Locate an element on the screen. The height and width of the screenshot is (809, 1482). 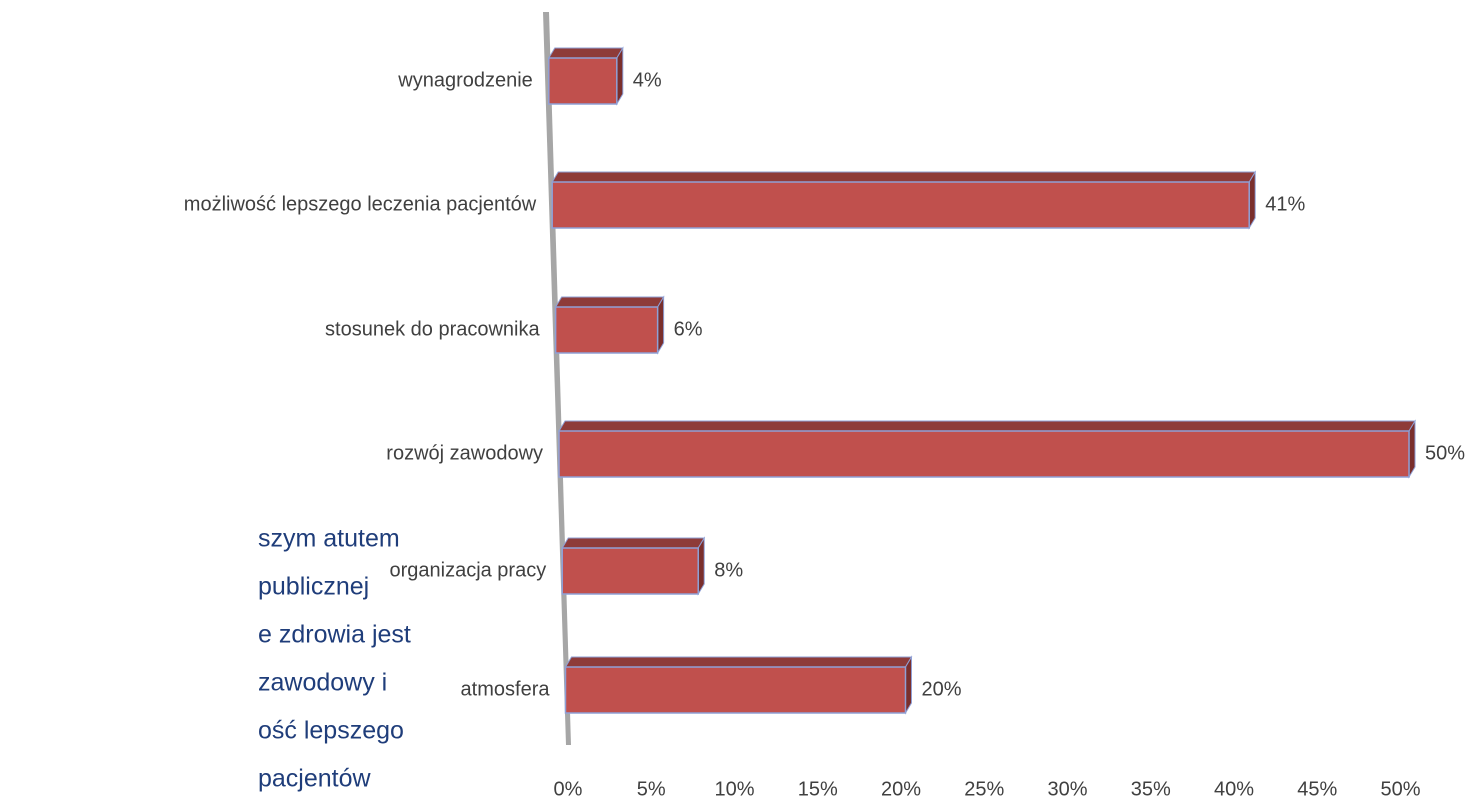
x-tick-label: 5% is located at coordinates (651, 789).